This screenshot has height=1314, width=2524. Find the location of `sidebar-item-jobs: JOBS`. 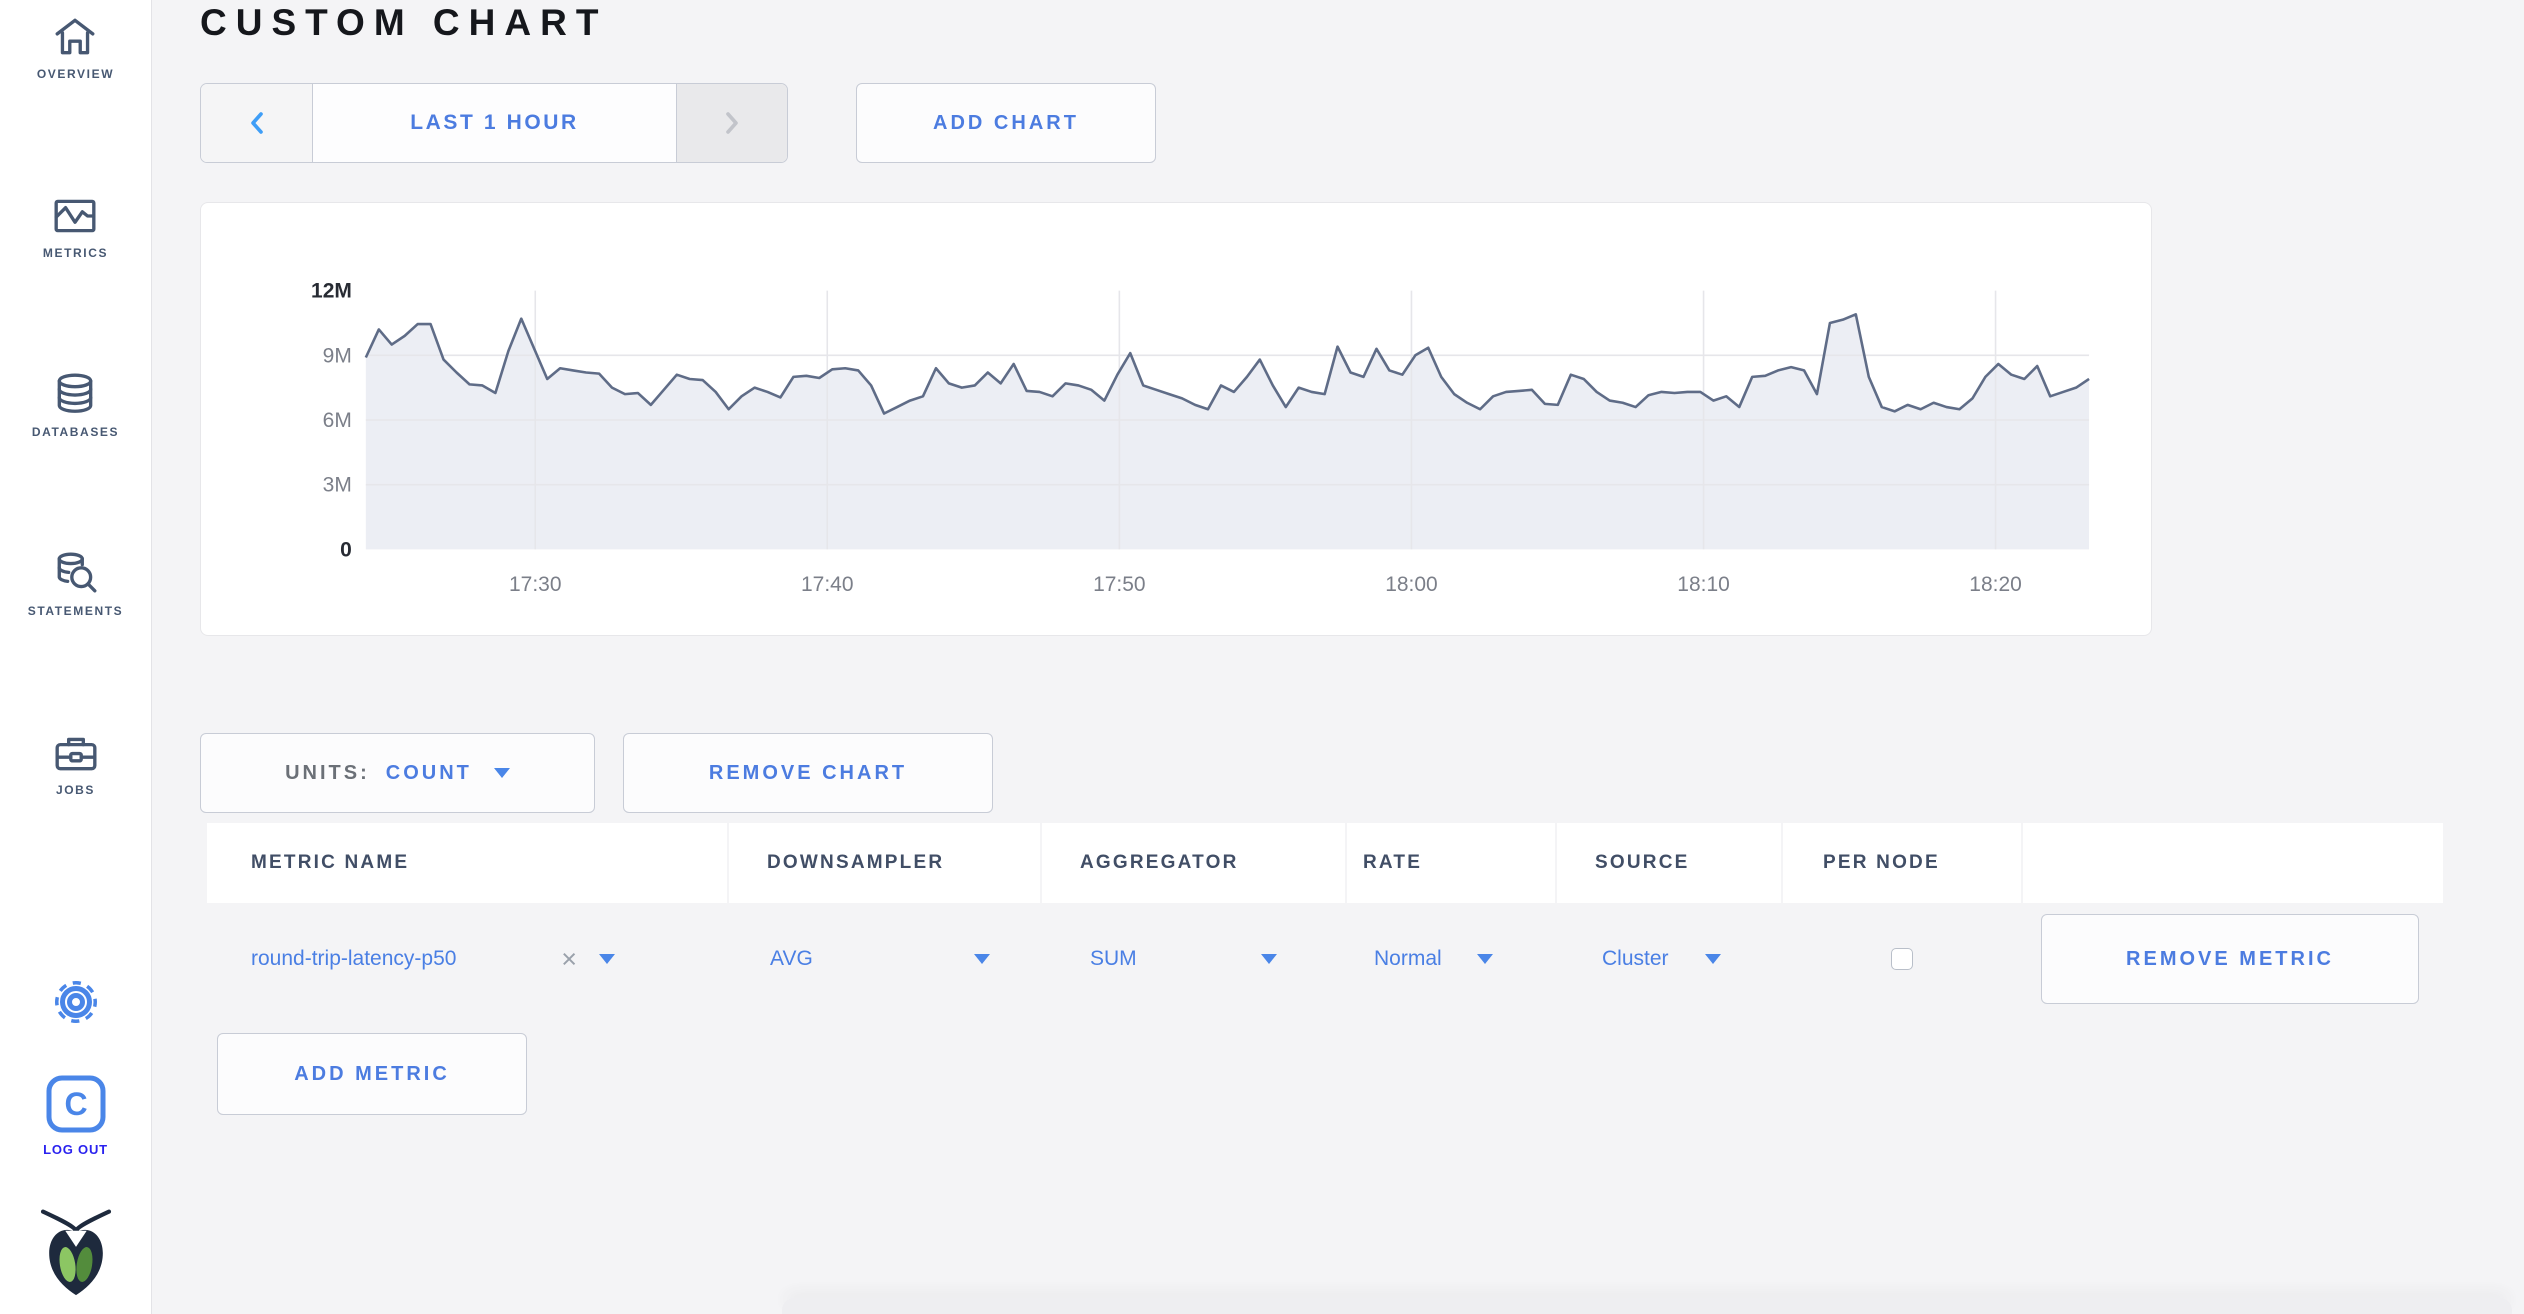

sidebar-item-jobs: JOBS is located at coordinates (76, 762).